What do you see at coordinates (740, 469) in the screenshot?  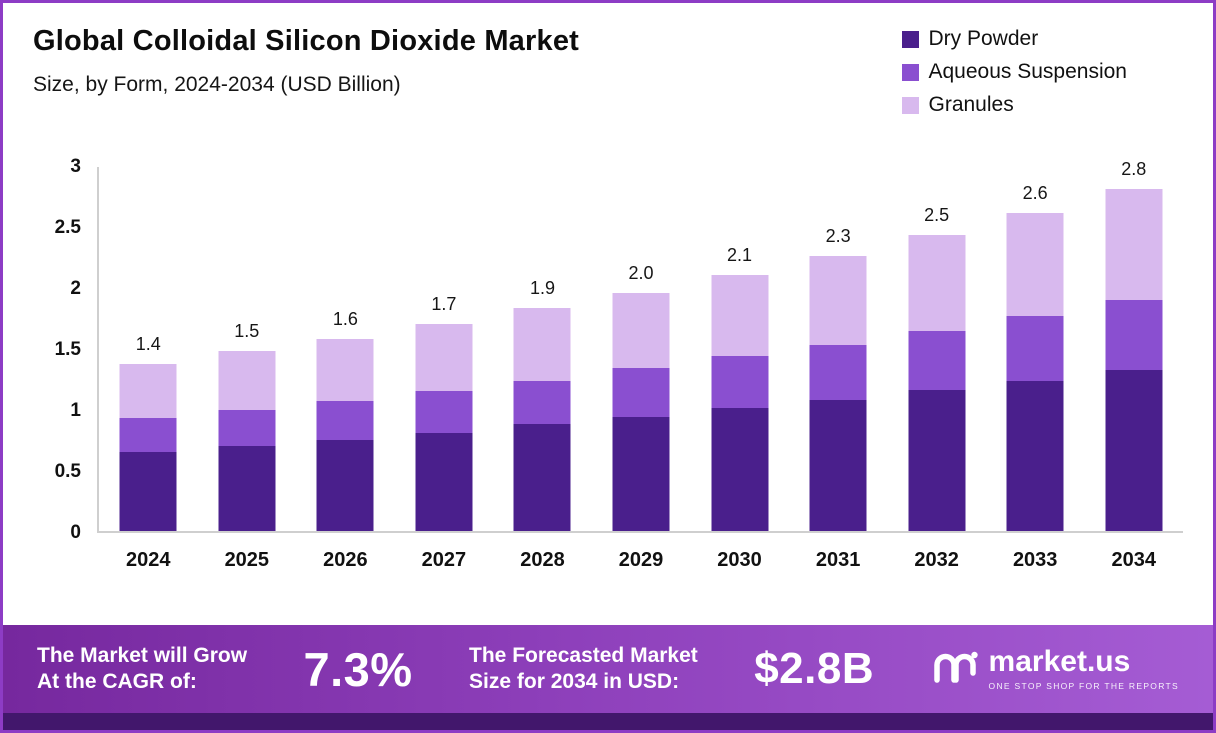 I see `bar-2030-dry-powder` at bounding box center [740, 469].